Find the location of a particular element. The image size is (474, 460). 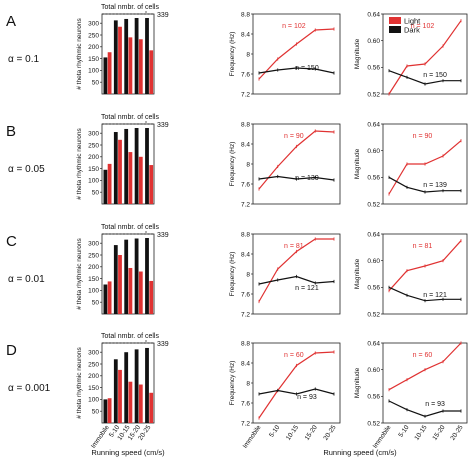

y-tick-label: 250 is located at coordinates (93, 145).